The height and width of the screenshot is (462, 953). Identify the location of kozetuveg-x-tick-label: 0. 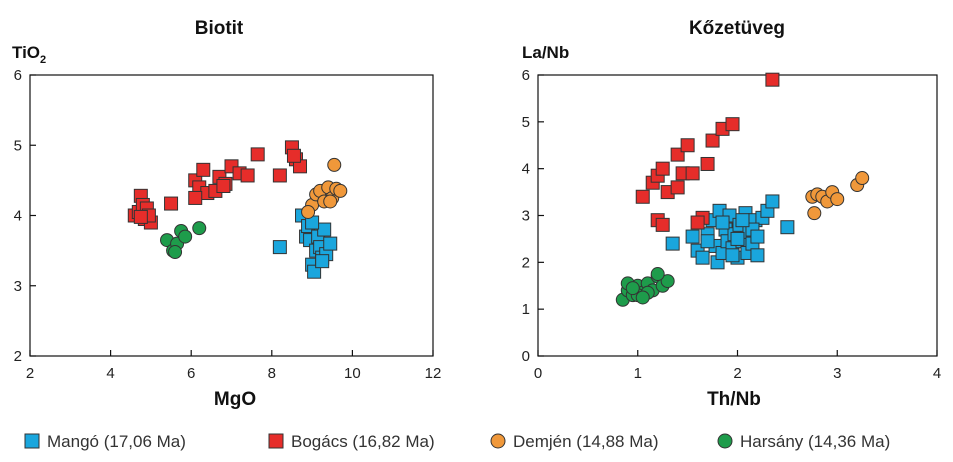
(538, 373).